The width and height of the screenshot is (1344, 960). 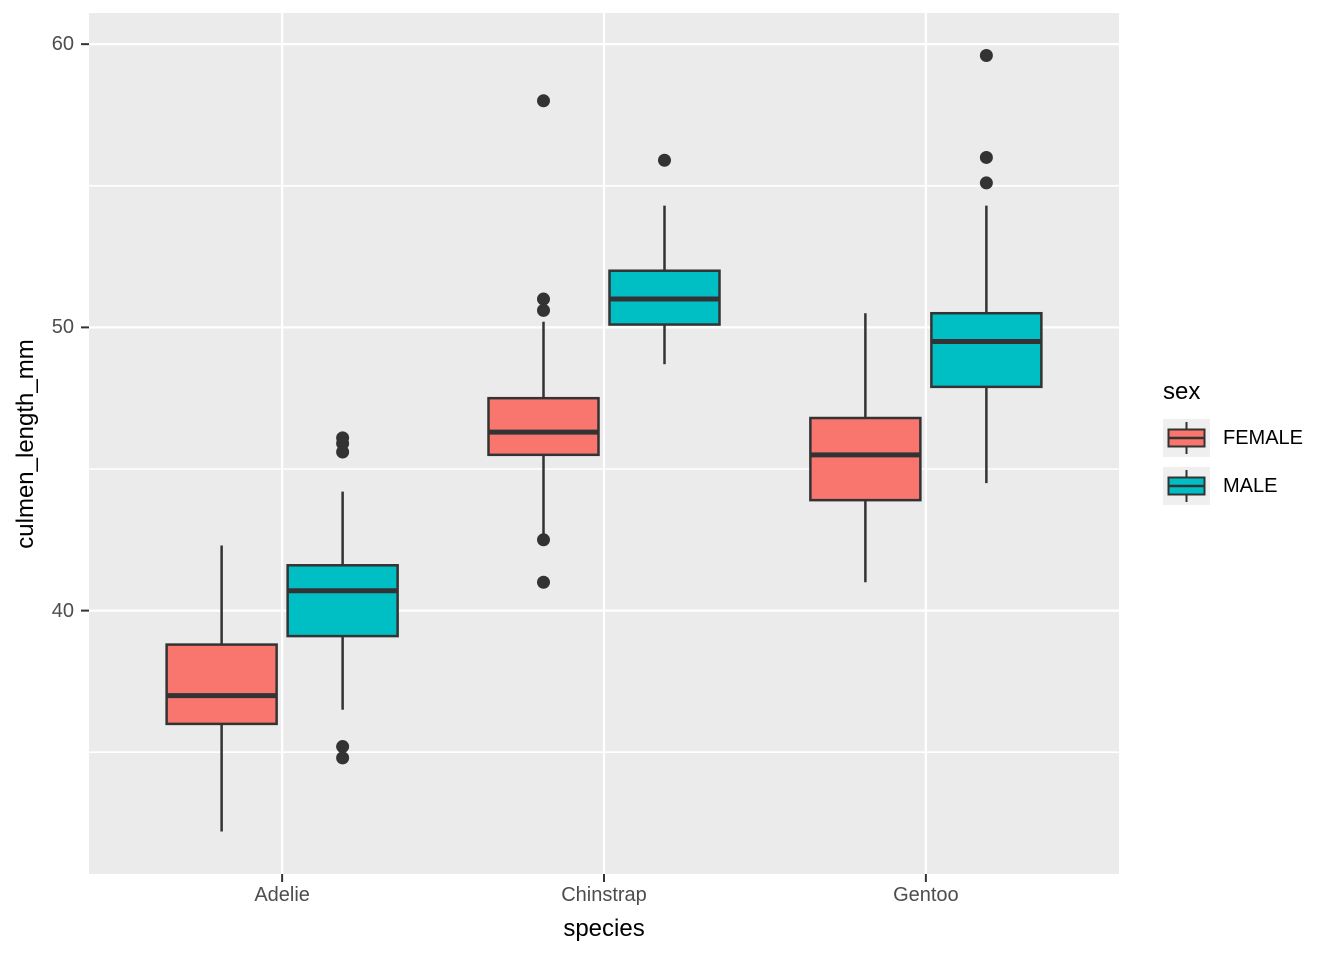 I want to click on legend-item-male: MALE, so click(x=1233, y=486).